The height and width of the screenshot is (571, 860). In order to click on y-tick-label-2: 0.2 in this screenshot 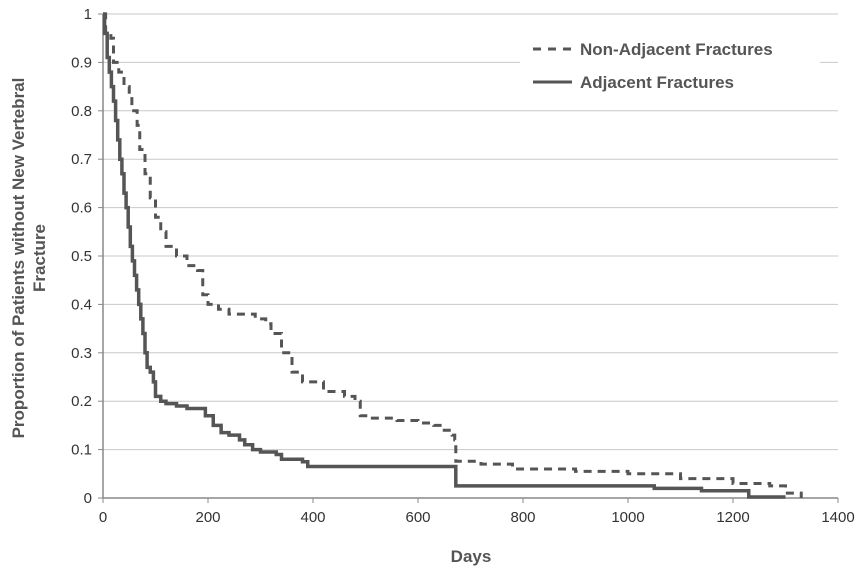, I will do `click(81, 401)`.